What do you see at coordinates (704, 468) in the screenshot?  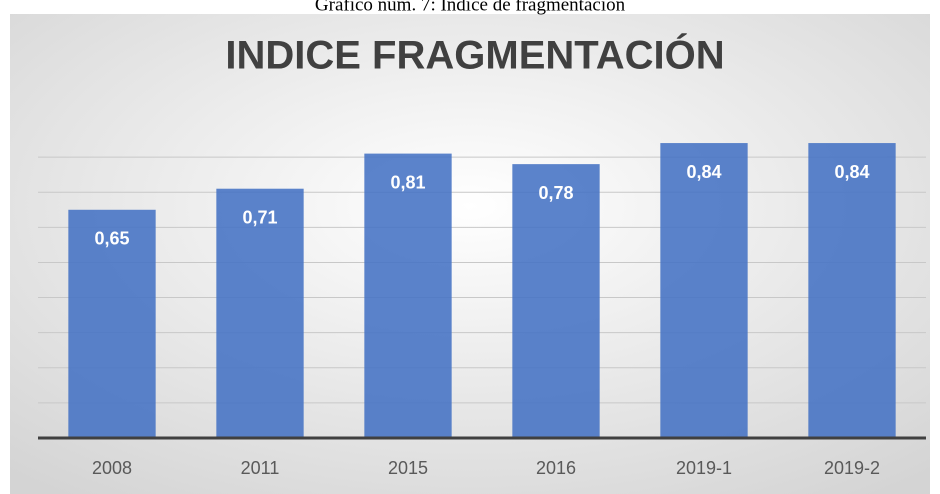 I see `x-tick-label: 2019-1` at bounding box center [704, 468].